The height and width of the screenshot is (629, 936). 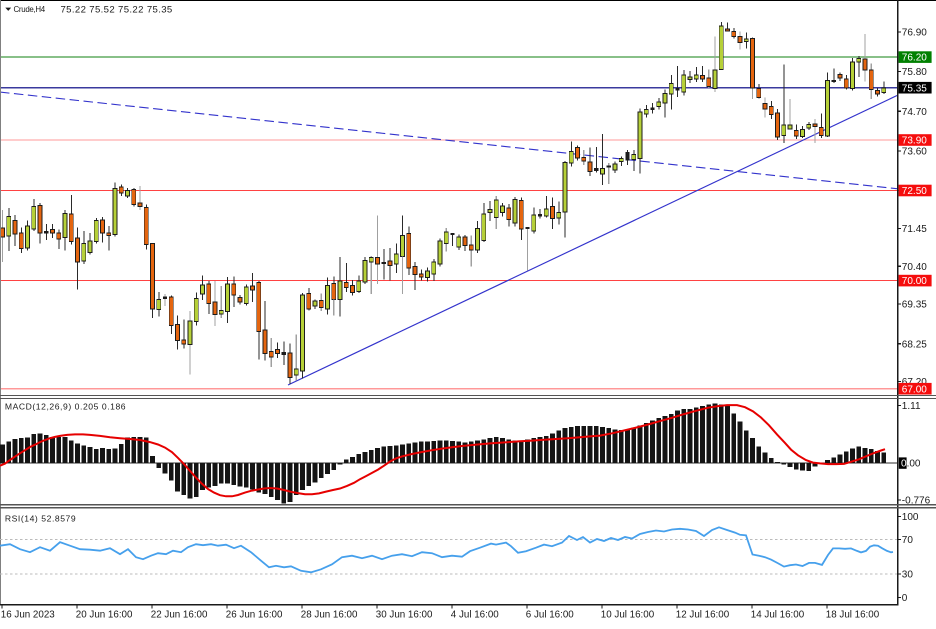 What do you see at coordinates (914, 191) in the screenshot?
I see `svg-text: 72.50` at bounding box center [914, 191].